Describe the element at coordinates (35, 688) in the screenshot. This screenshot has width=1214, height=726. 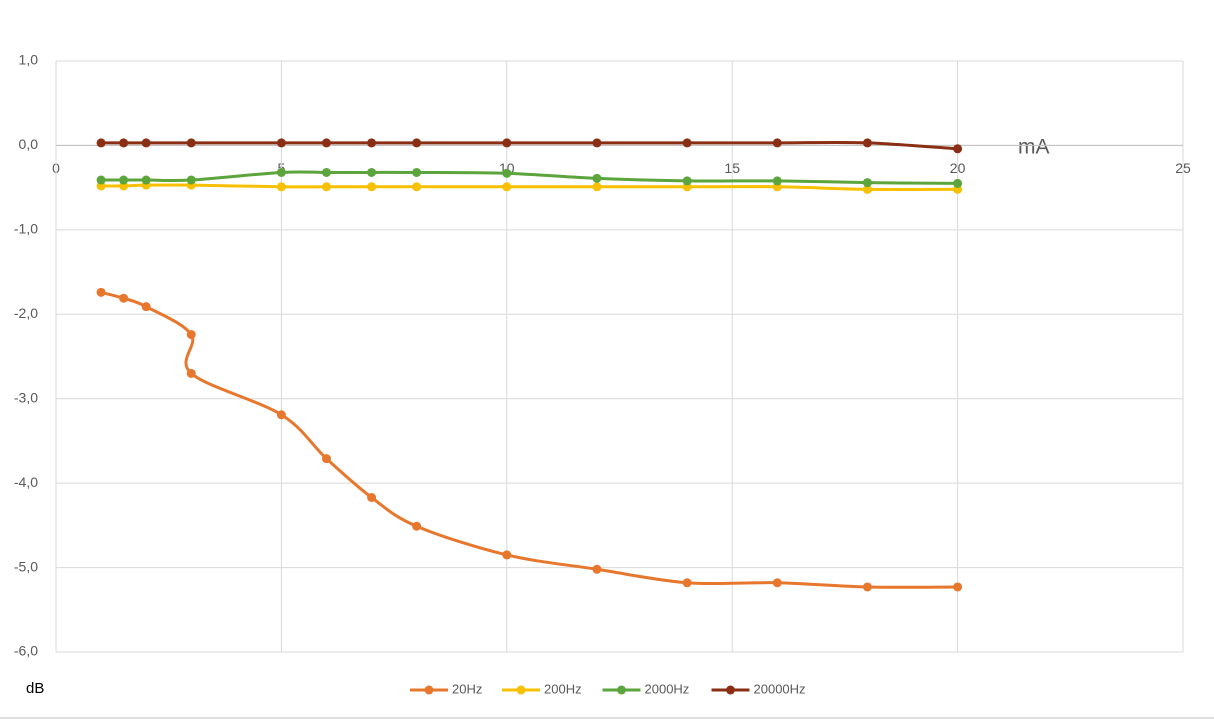
I see `y-axis-label: dB` at that location.